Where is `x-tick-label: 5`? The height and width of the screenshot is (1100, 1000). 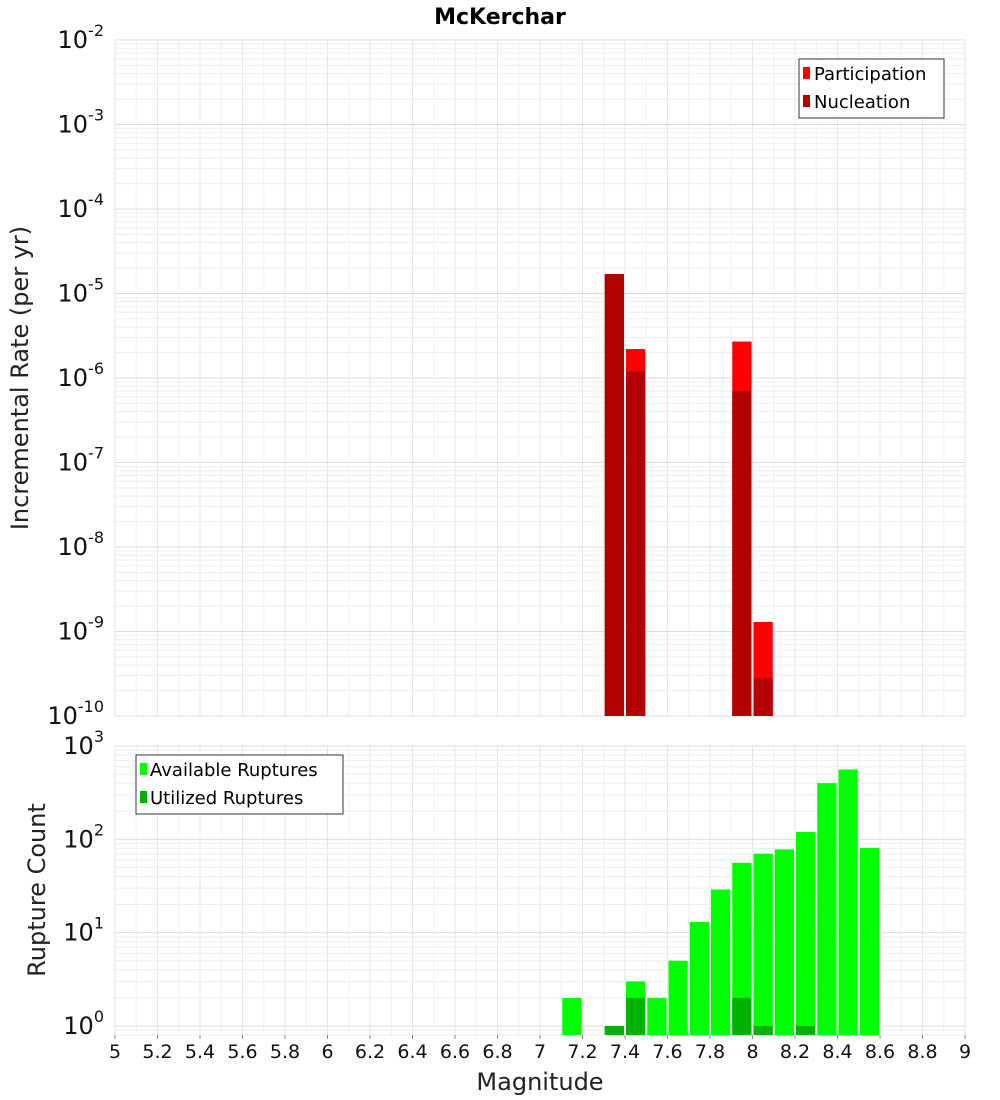
x-tick-label: 5 is located at coordinates (115, 1052).